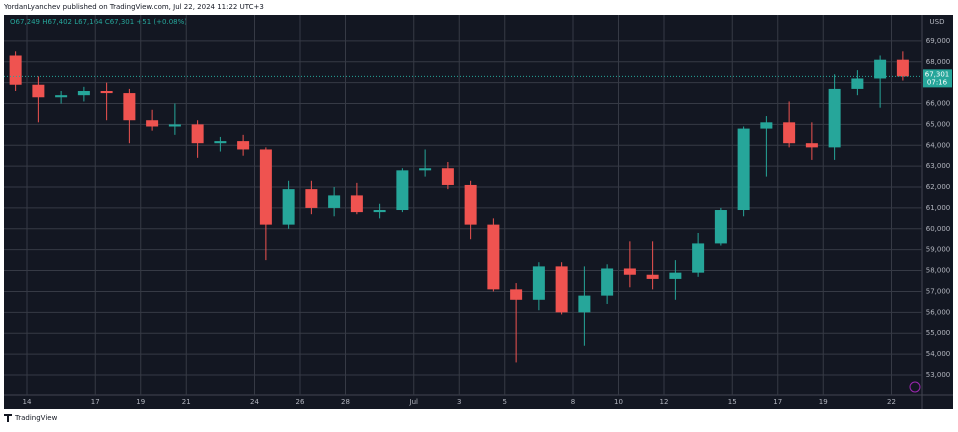  Describe the element at coordinates (938, 291) in the screenshot. I see `y-tick-label: 57,000` at that location.